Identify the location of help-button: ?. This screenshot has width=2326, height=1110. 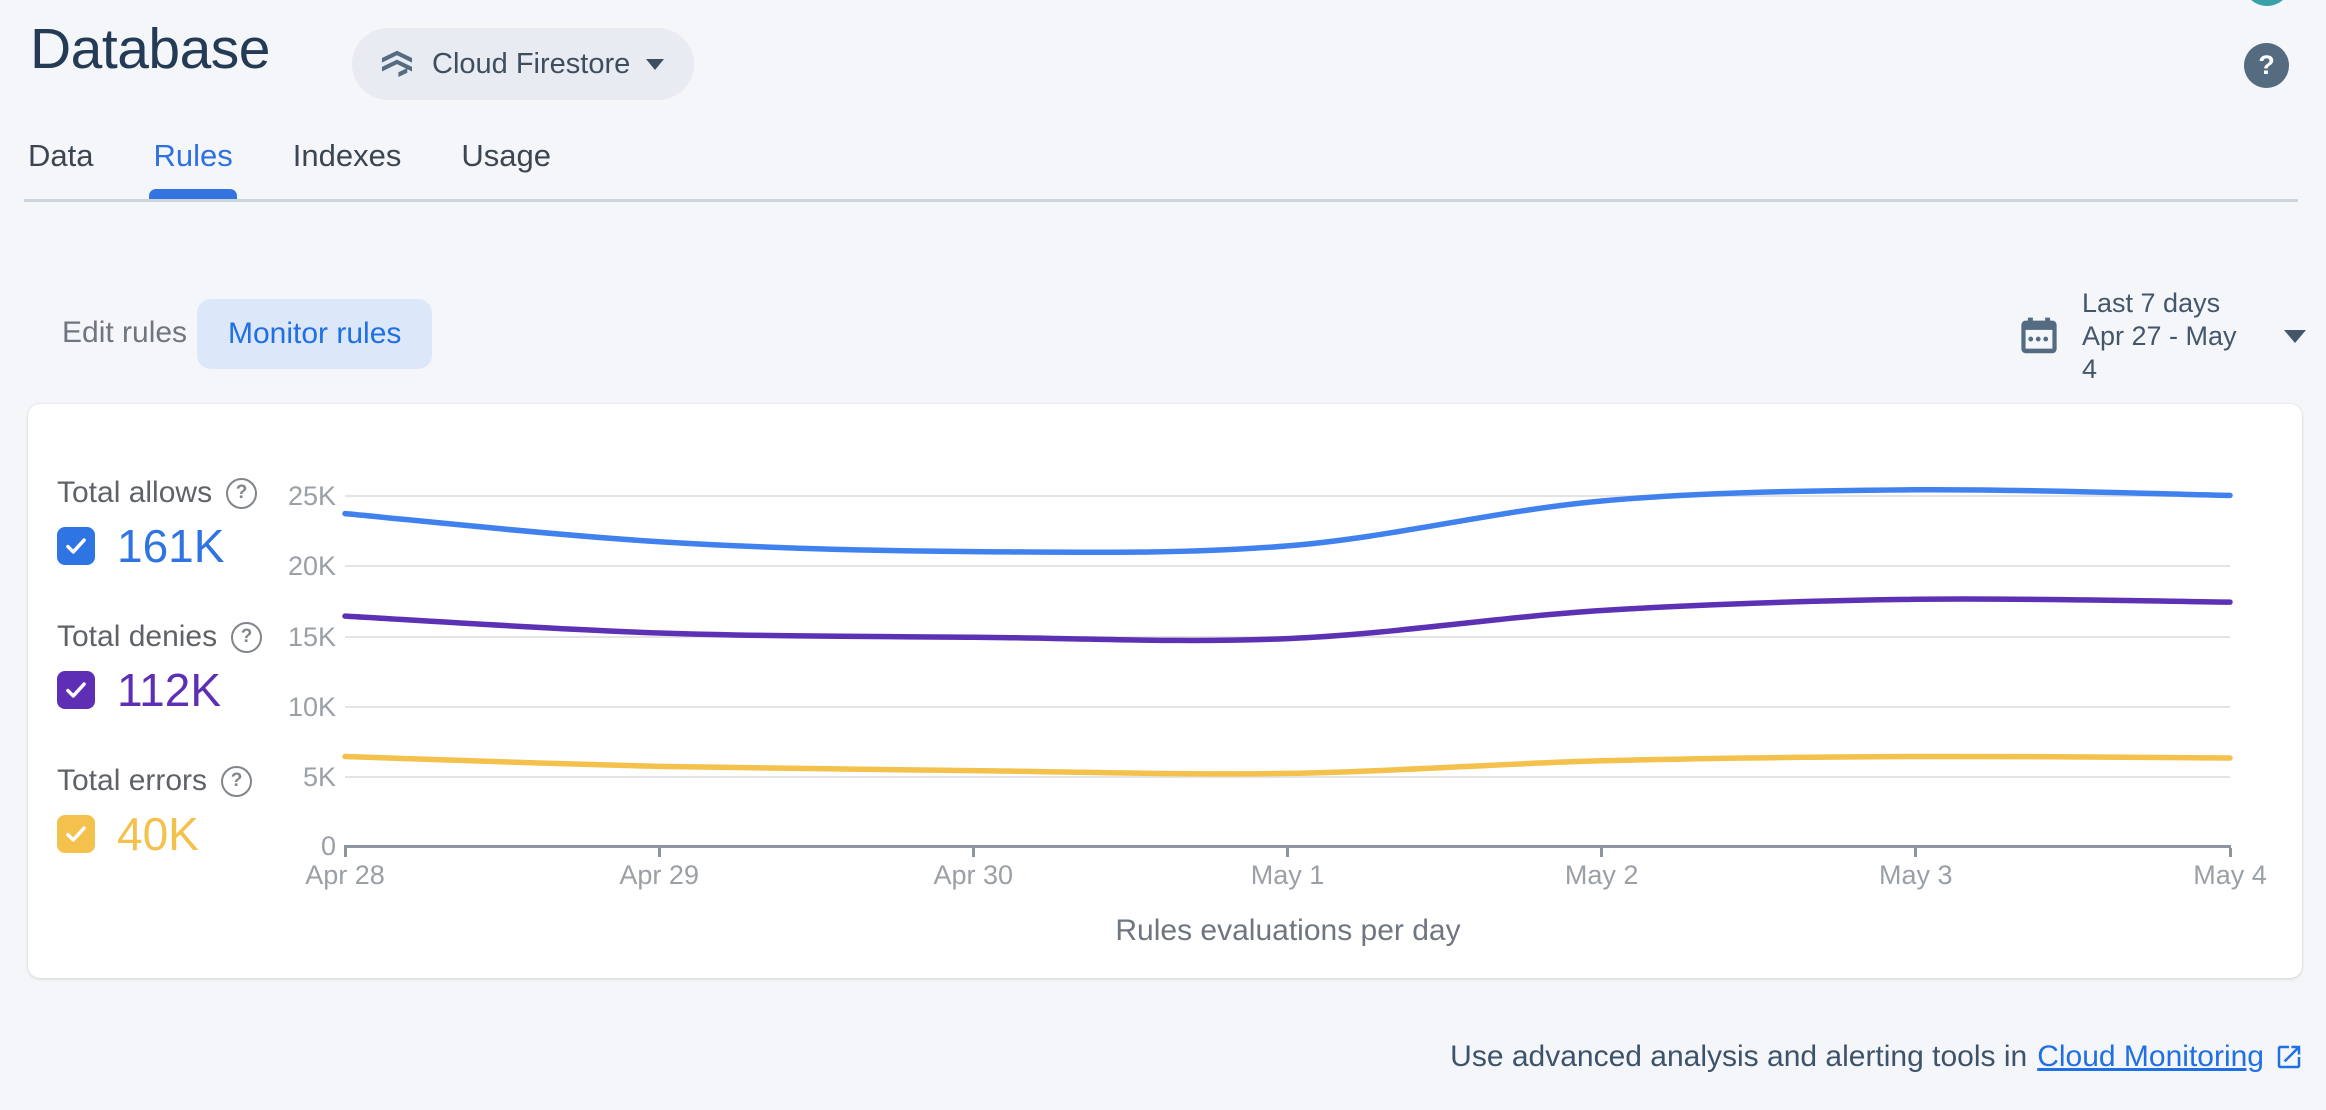
(2266, 65).